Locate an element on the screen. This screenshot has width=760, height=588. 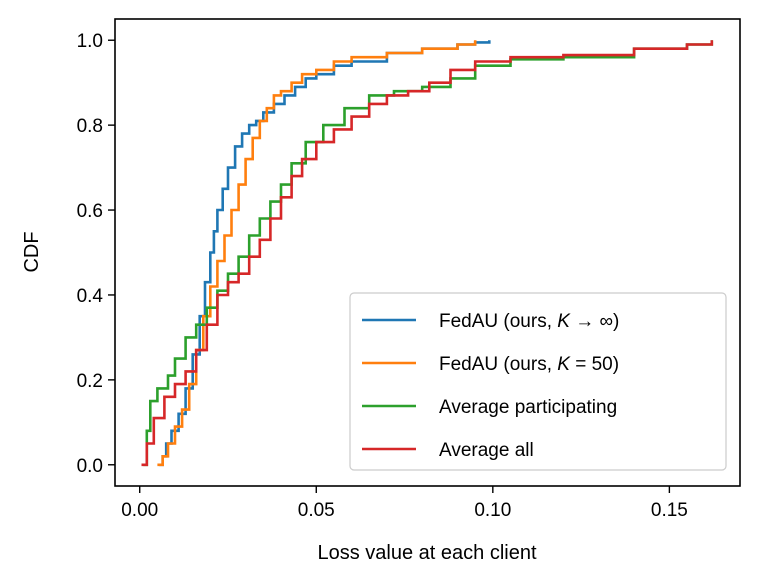
y-axis-label: CDF is located at coordinates (32, 251).